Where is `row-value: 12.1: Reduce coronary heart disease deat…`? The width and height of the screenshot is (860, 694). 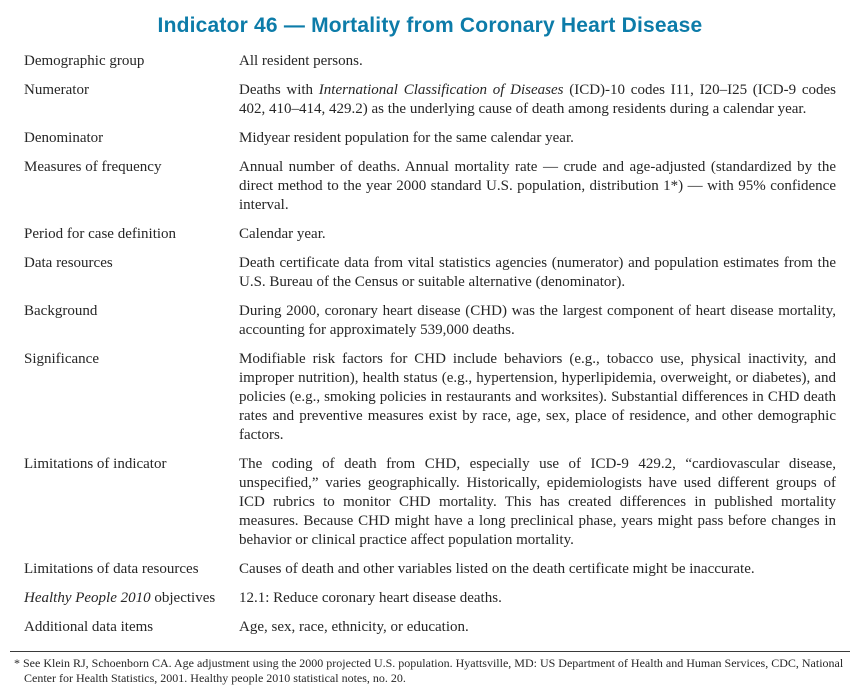
row-value: 12.1: Reduce coronary heart disease deat… is located at coordinates (370, 598).